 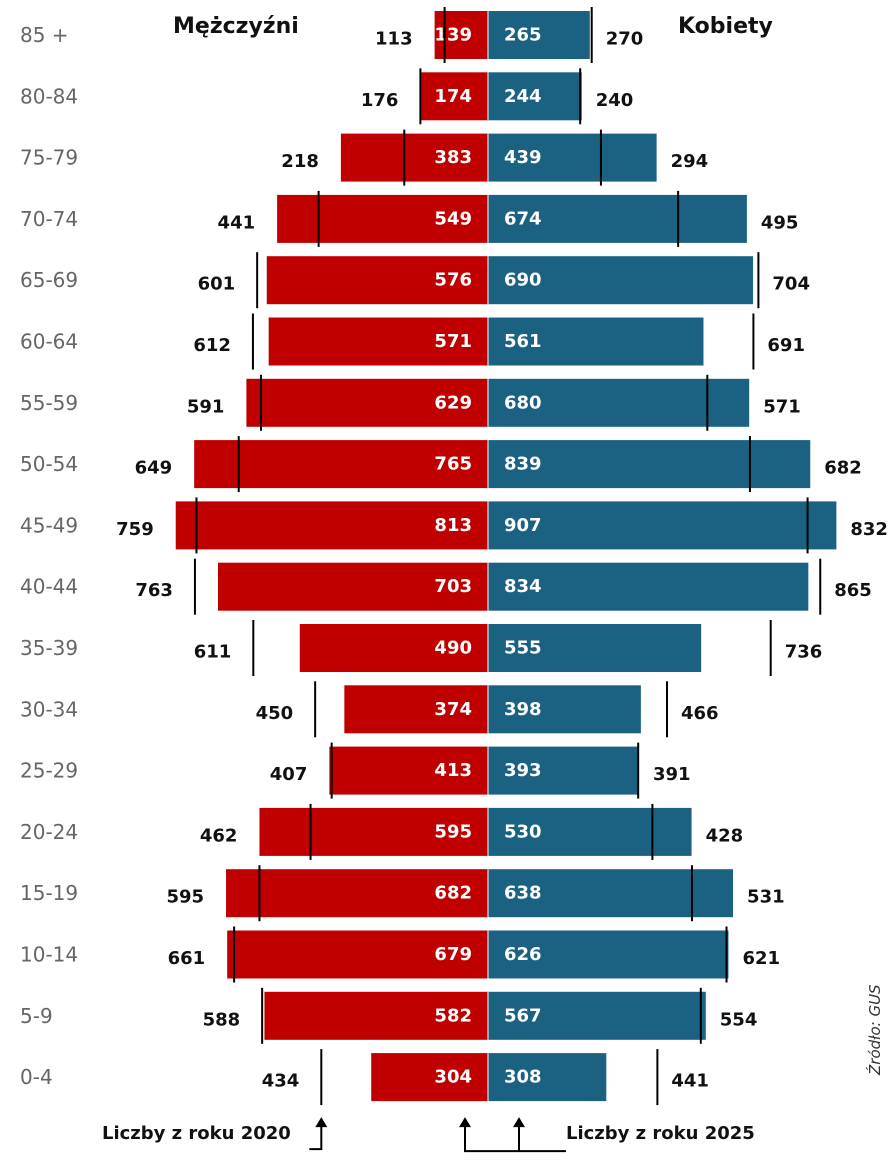 I want to click on value-women-2025-side: 240, so click(x=615, y=100).